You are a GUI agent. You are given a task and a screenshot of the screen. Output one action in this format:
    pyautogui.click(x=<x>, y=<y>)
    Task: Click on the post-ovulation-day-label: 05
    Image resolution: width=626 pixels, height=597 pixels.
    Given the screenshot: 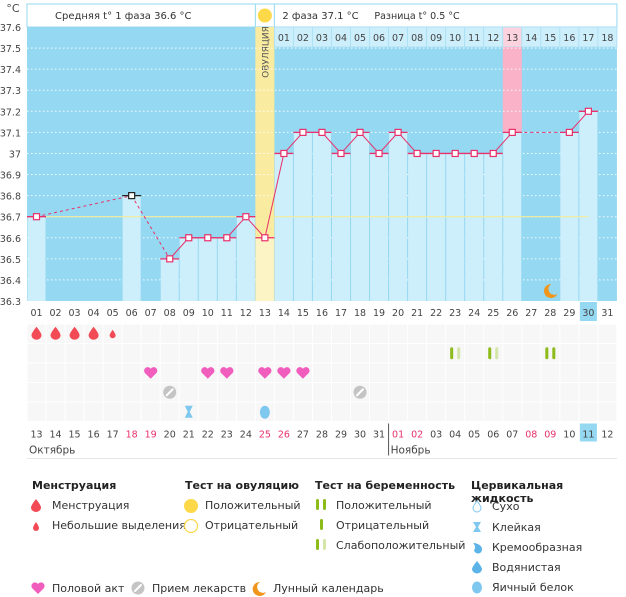 What is the action you would take?
    pyautogui.click(x=360, y=38)
    